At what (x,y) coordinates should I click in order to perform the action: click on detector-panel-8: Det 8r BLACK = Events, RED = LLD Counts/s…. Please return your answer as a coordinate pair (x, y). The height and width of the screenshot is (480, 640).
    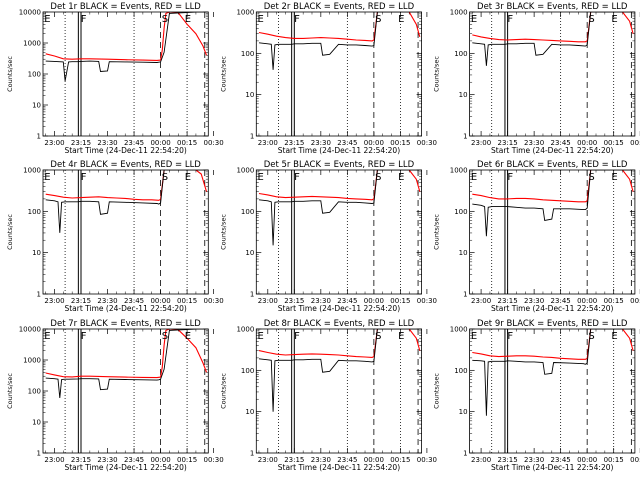
    Looking at the image, I should click on (328, 395).